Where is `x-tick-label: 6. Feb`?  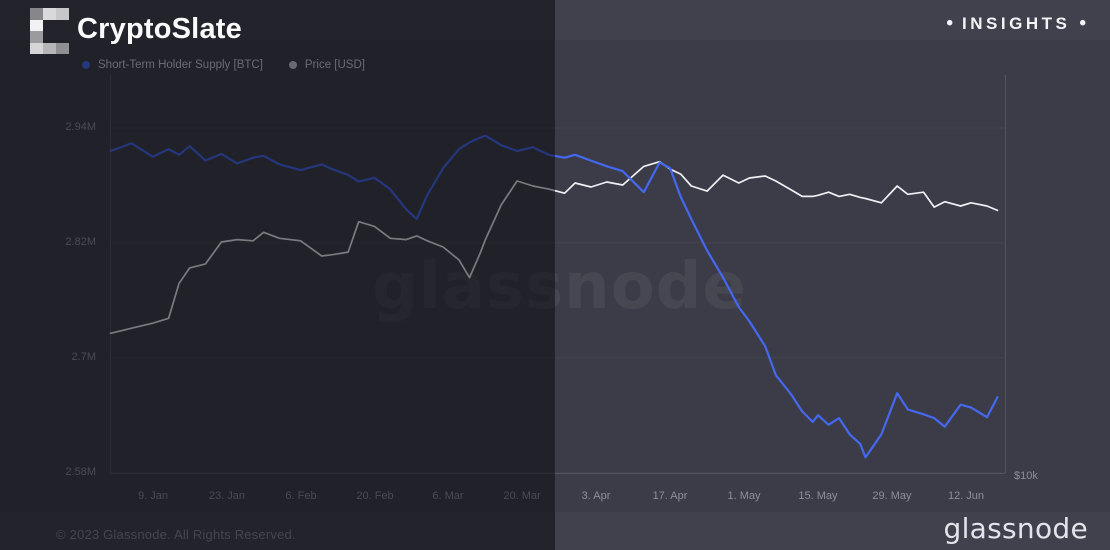 x-tick-label: 6. Feb is located at coordinates (301, 496).